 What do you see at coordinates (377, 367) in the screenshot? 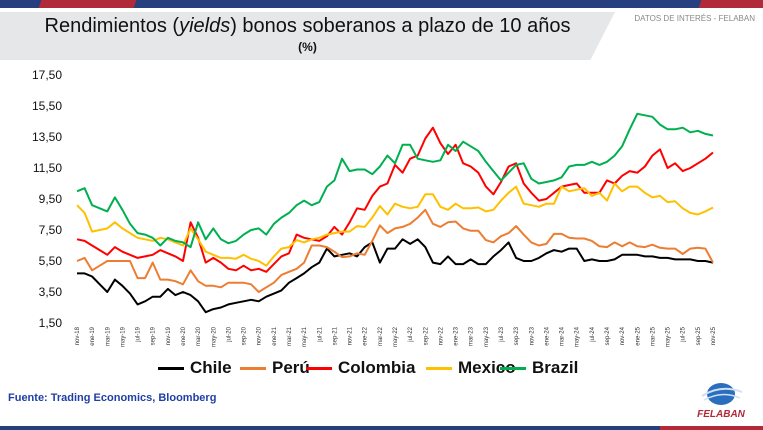
I see `legend-label: Colombia` at bounding box center [377, 367].